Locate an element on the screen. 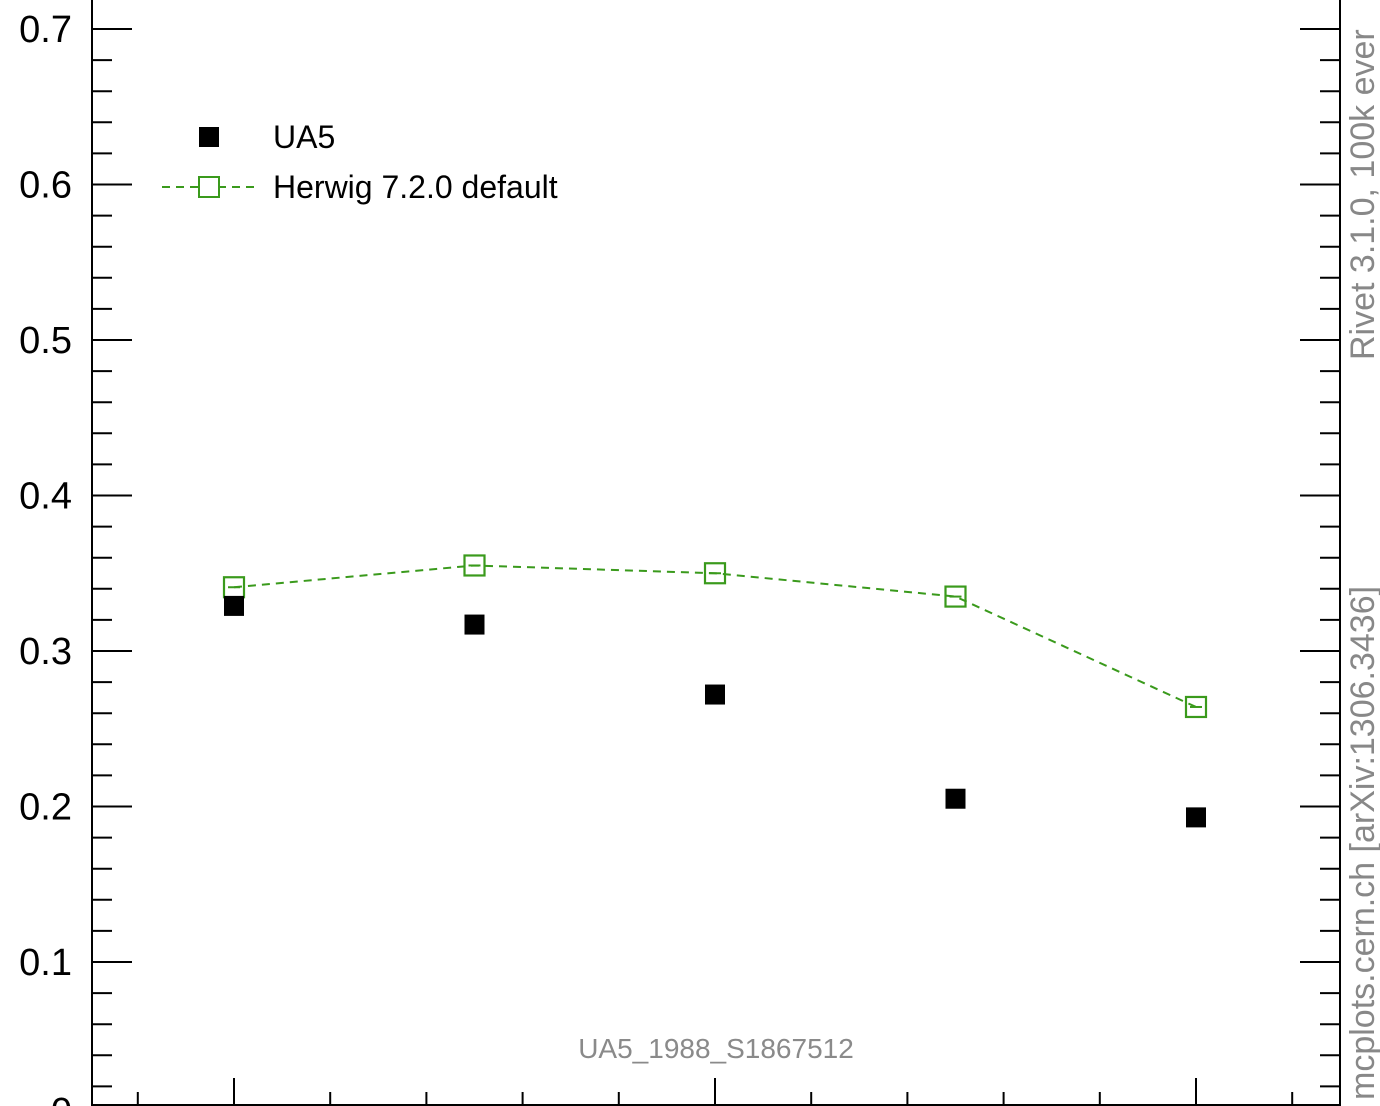 This screenshot has width=1380, height=1106. legend-marker-ua5 is located at coordinates (209, 137).